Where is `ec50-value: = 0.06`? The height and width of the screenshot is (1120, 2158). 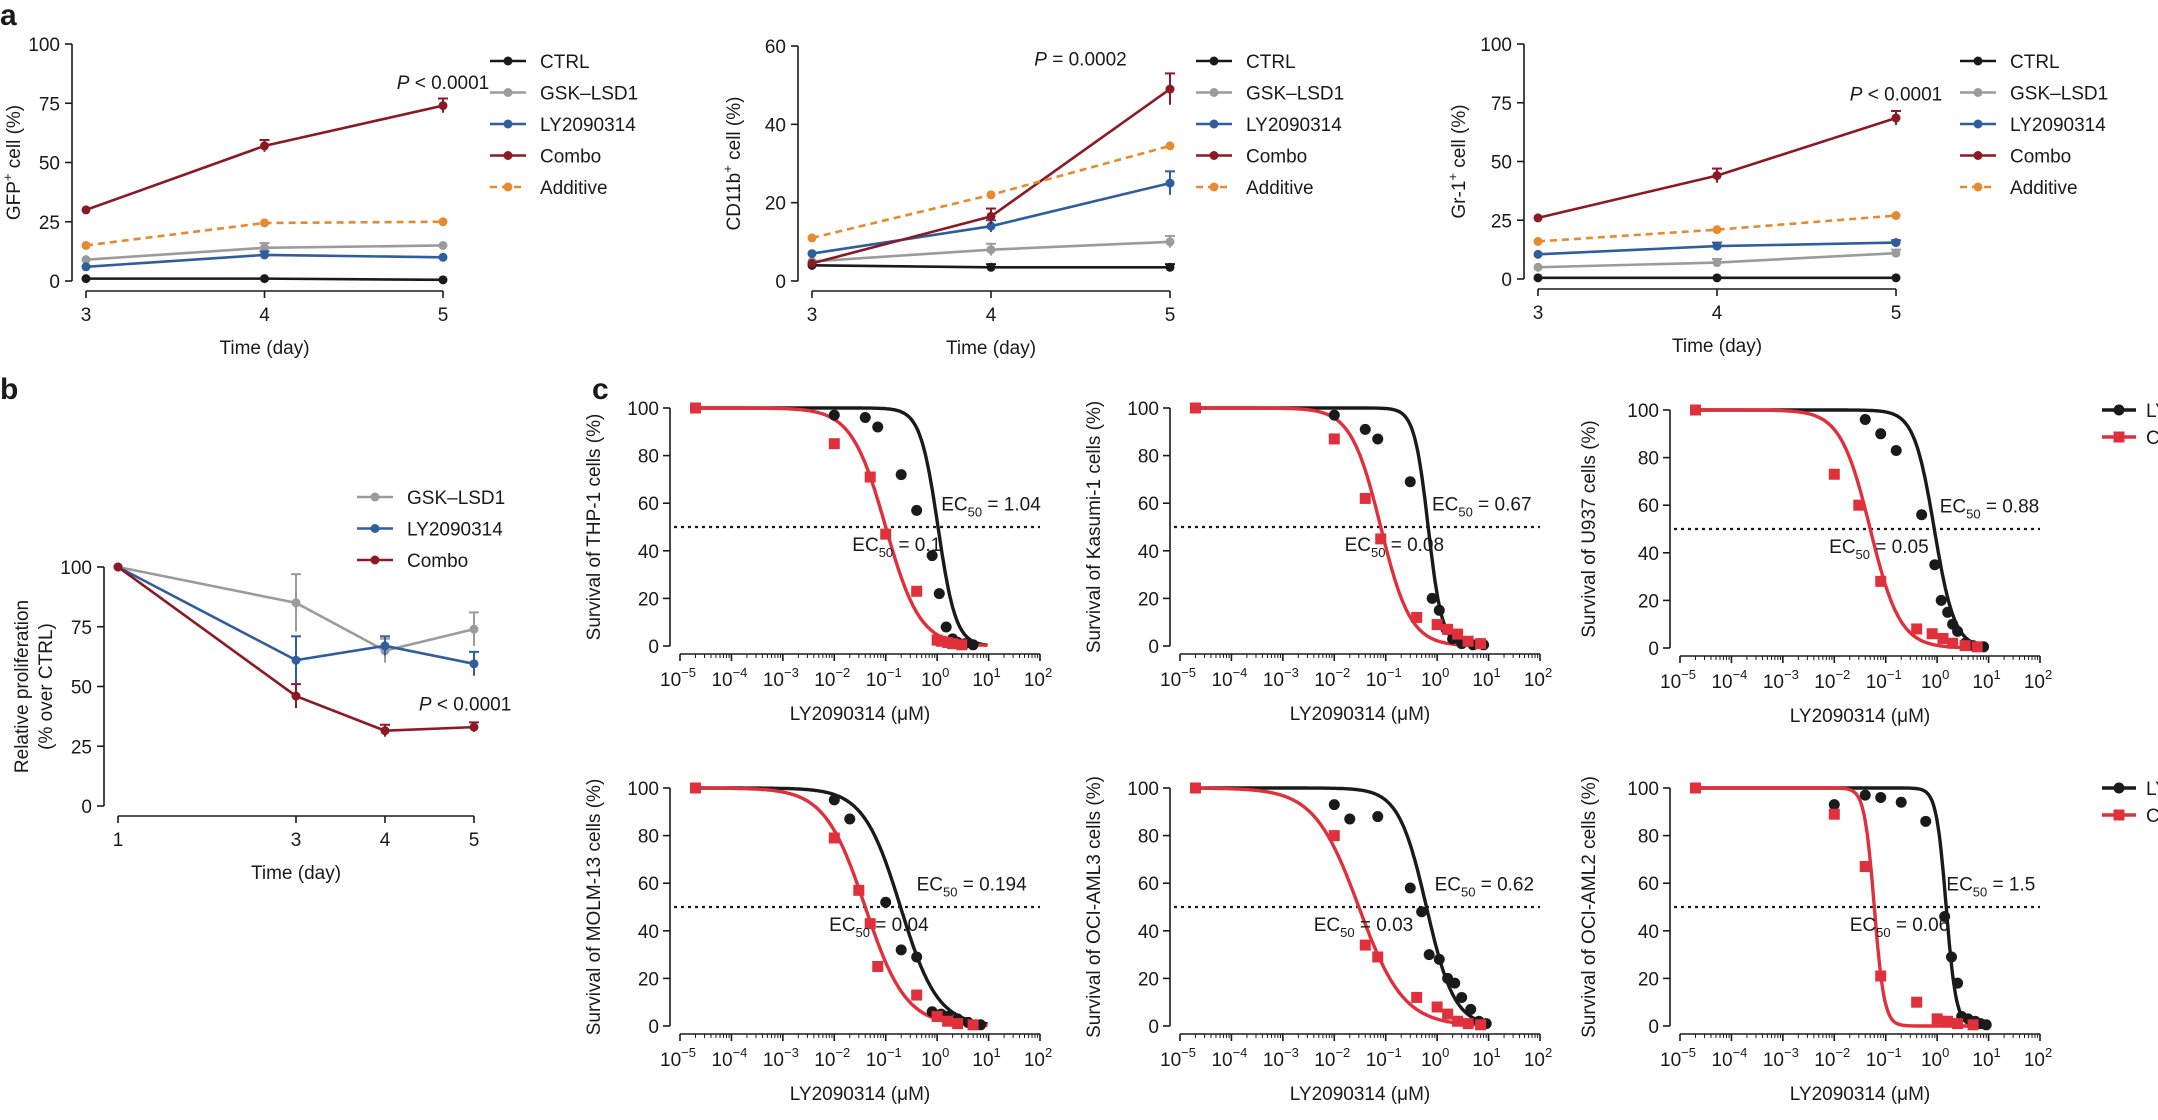 ec50-value: = 0.06 is located at coordinates (1920, 925).